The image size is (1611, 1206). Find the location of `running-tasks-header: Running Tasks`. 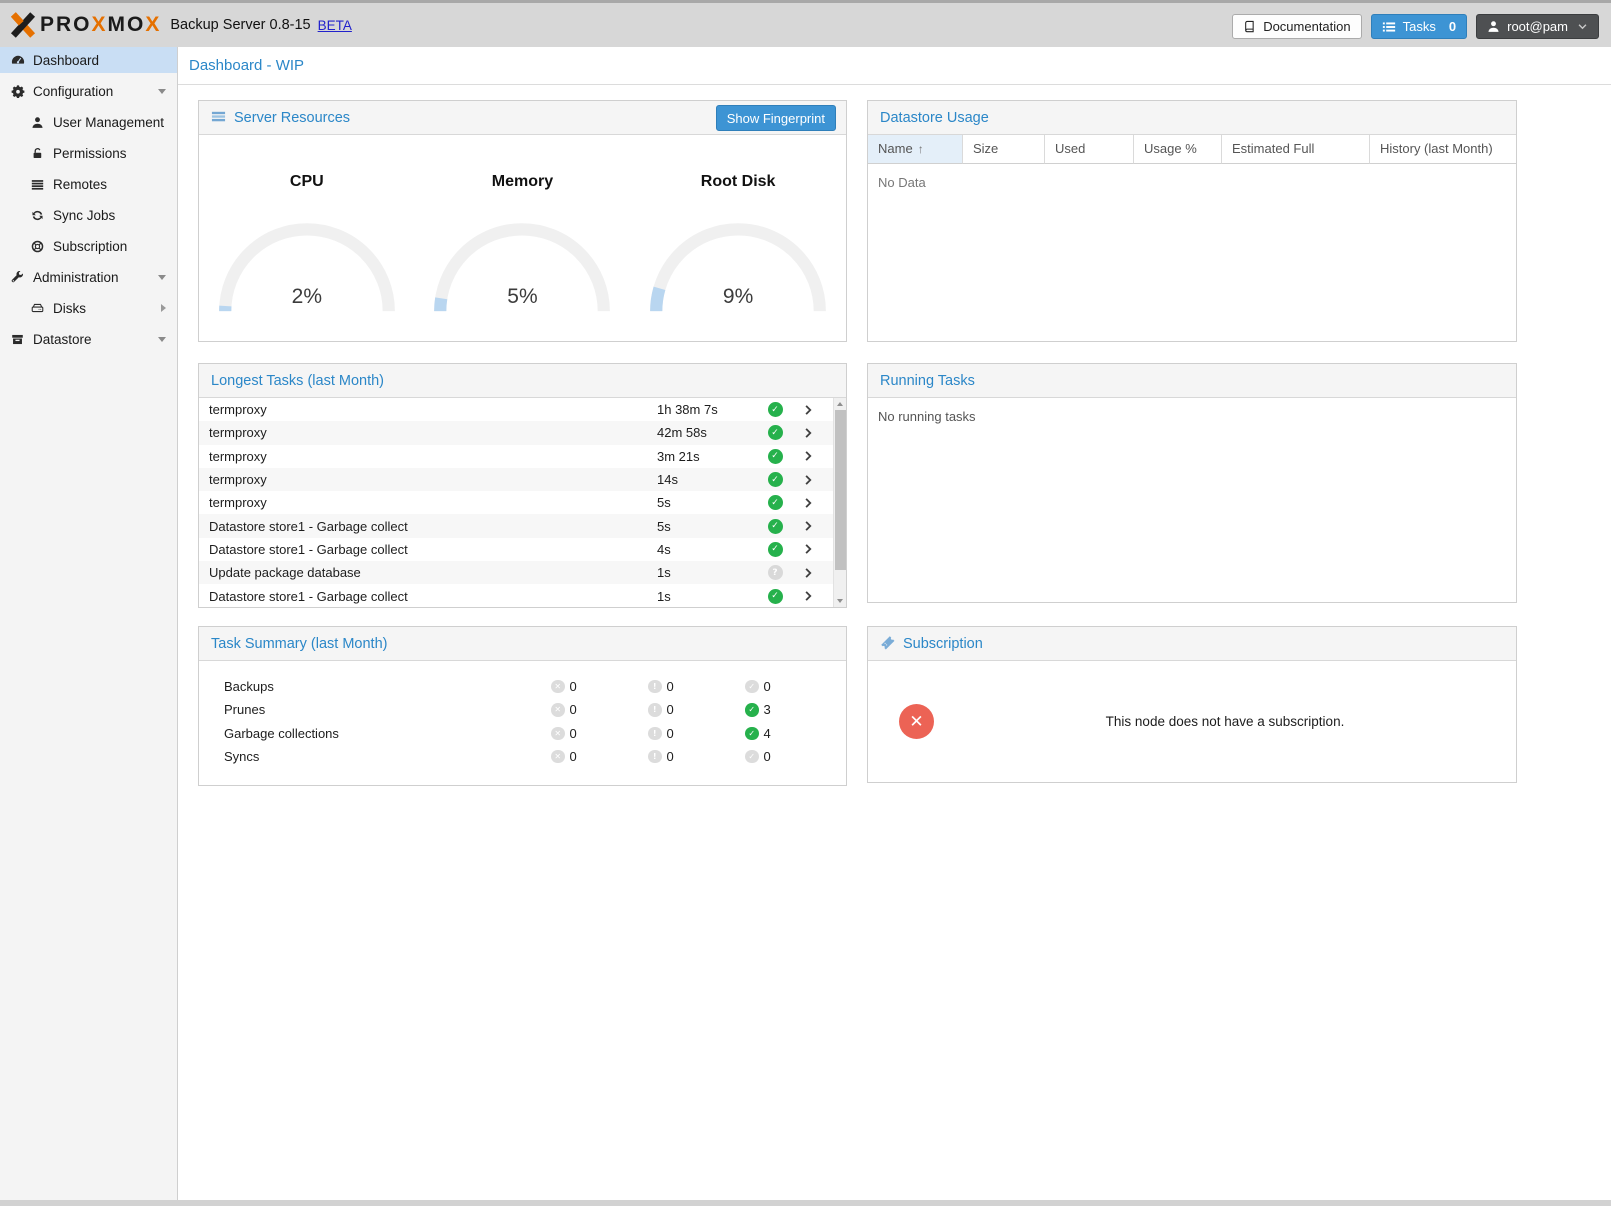

running-tasks-header: Running Tasks is located at coordinates (1192, 381).